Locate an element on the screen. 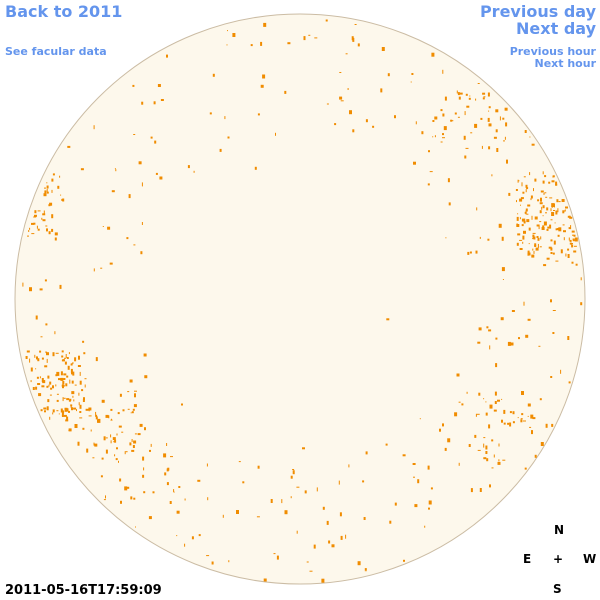 This screenshot has width=600, height=600. facular-link: See facular data is located at coordinates (56, 51).